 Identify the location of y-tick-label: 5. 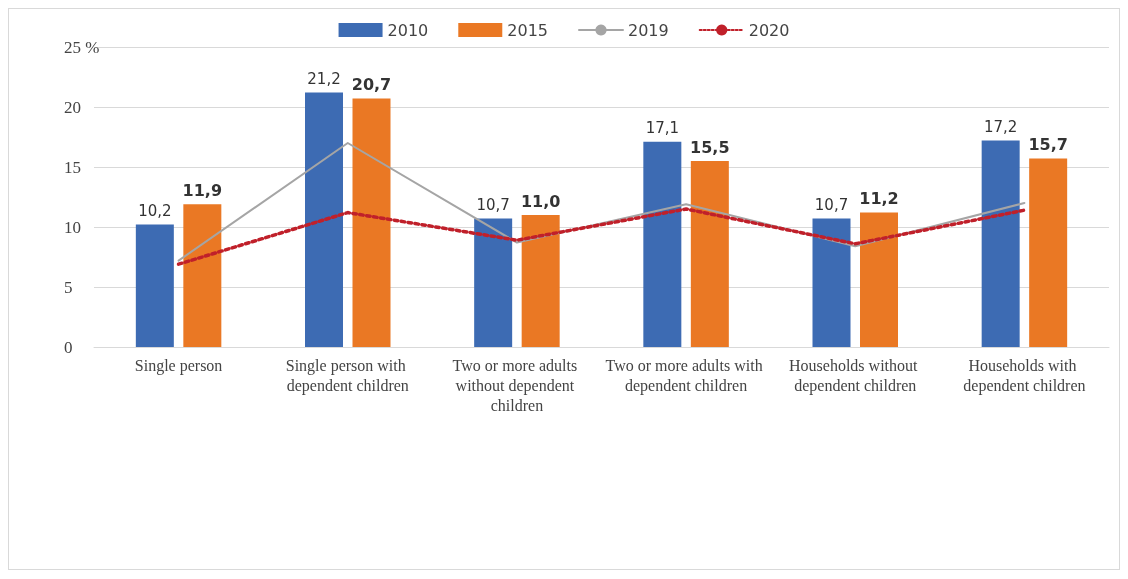
(68, 287).